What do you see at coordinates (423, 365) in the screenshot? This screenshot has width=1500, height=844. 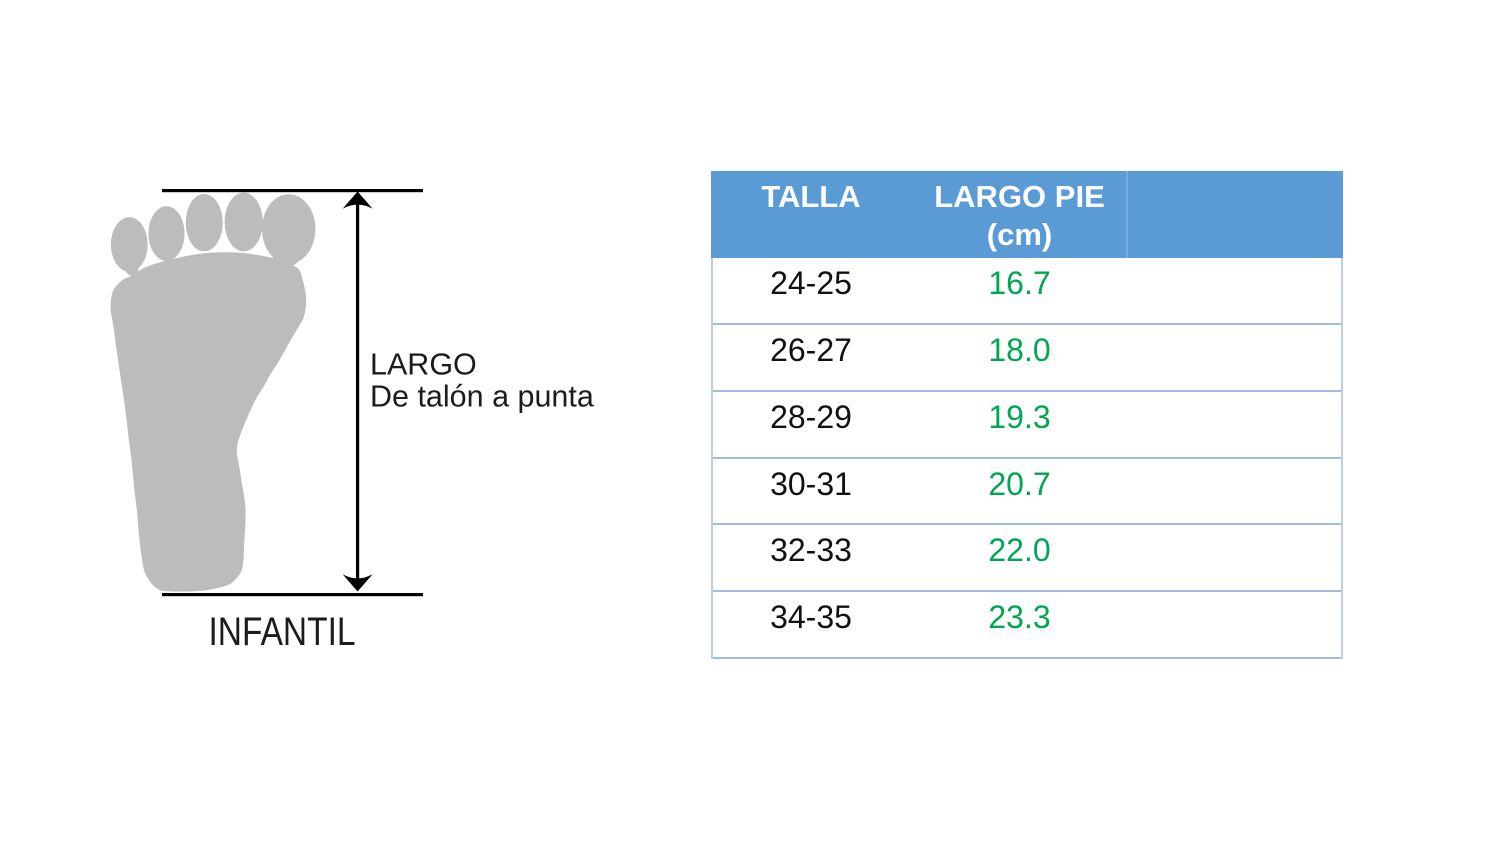 I see `svg-text: LARGO` at bounding box center [423, 365].